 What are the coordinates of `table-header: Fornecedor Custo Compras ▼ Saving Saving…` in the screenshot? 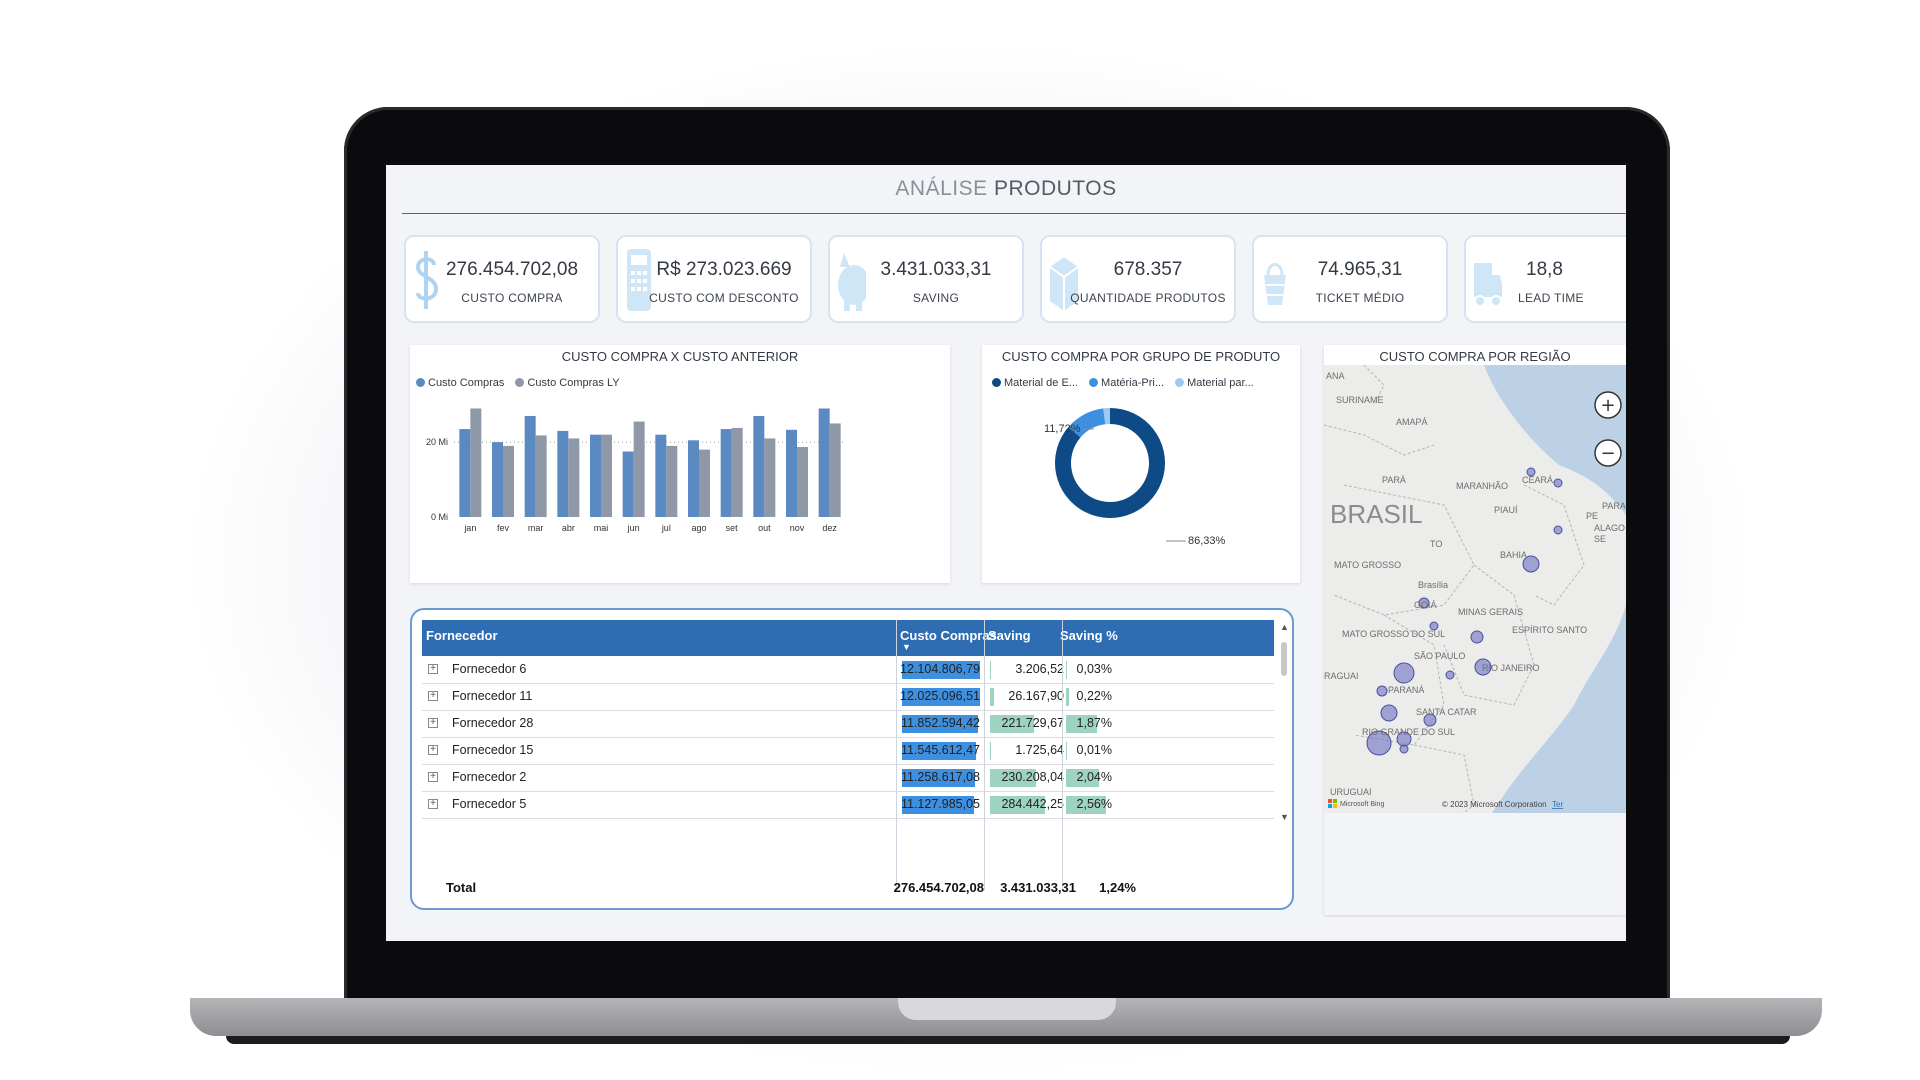 It's located at (848, 638).